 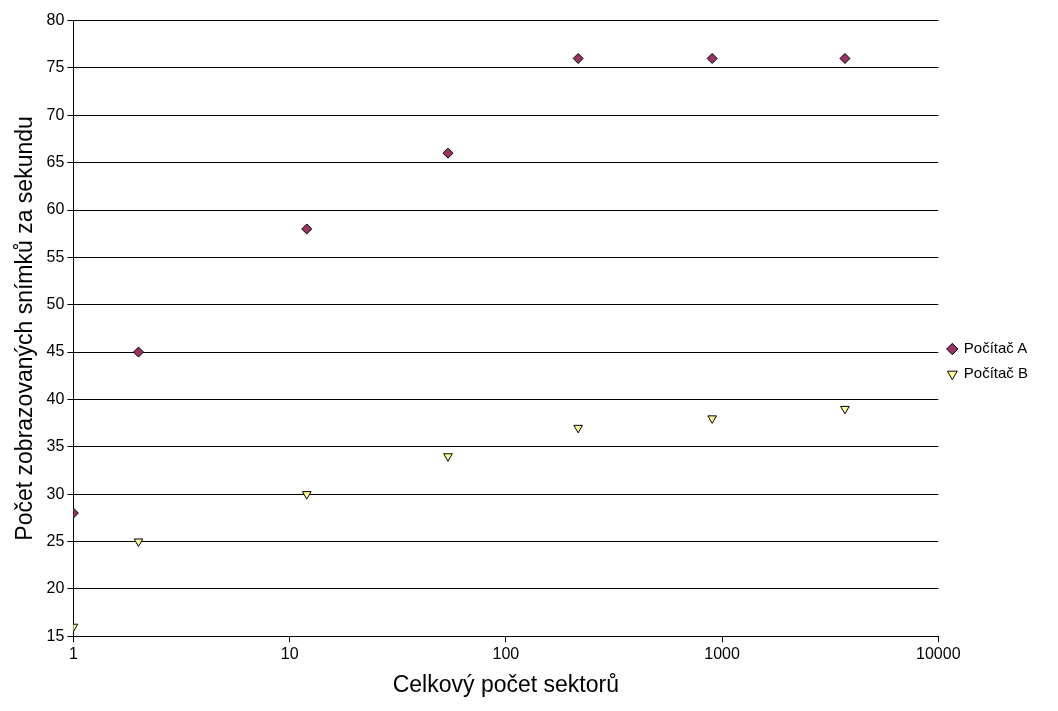 I want to click on x-tick-label: 1, so click(x=73, y=654).